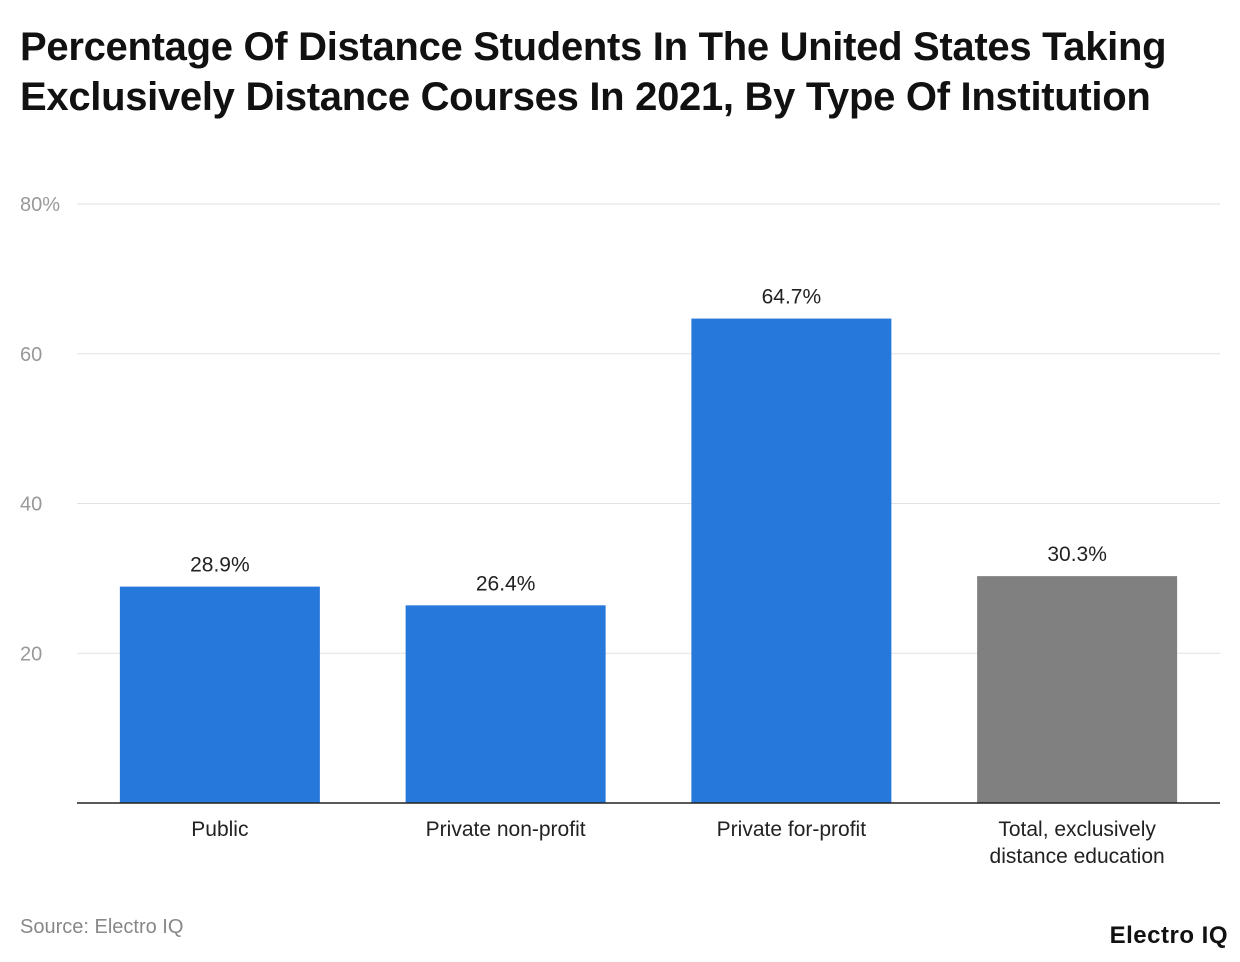  What do you see at coordinates (1077, 843) in the screenshot?
I see `x-tick-label: Total, exclusively distance education` at bounding box center [1077, 843].